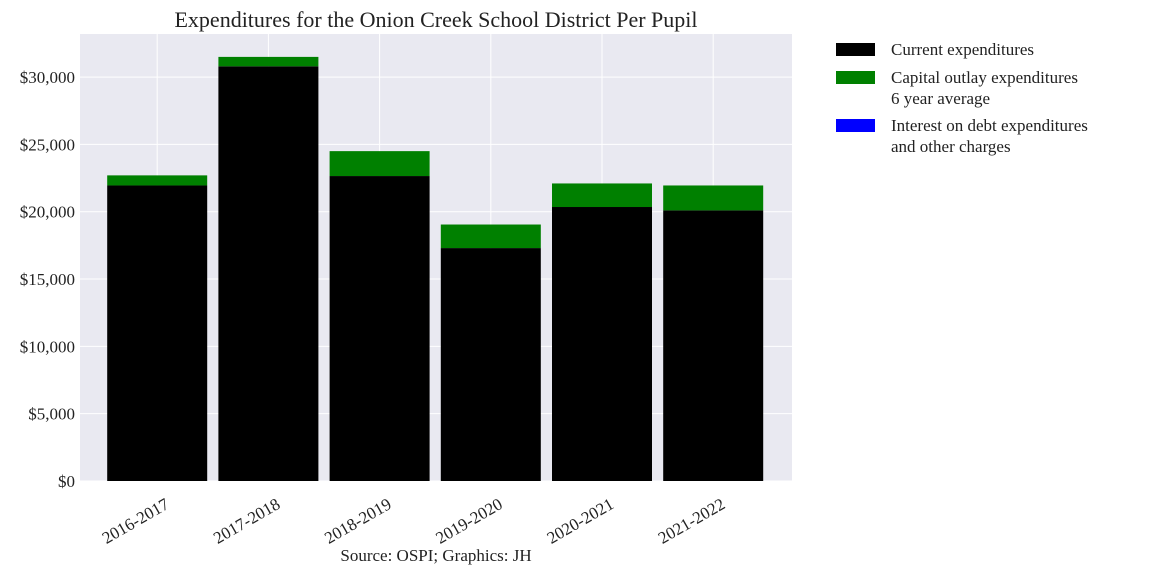 The image size is (1152, 576). I want to click on y-tick-label: $10,000, so click(47, 346).